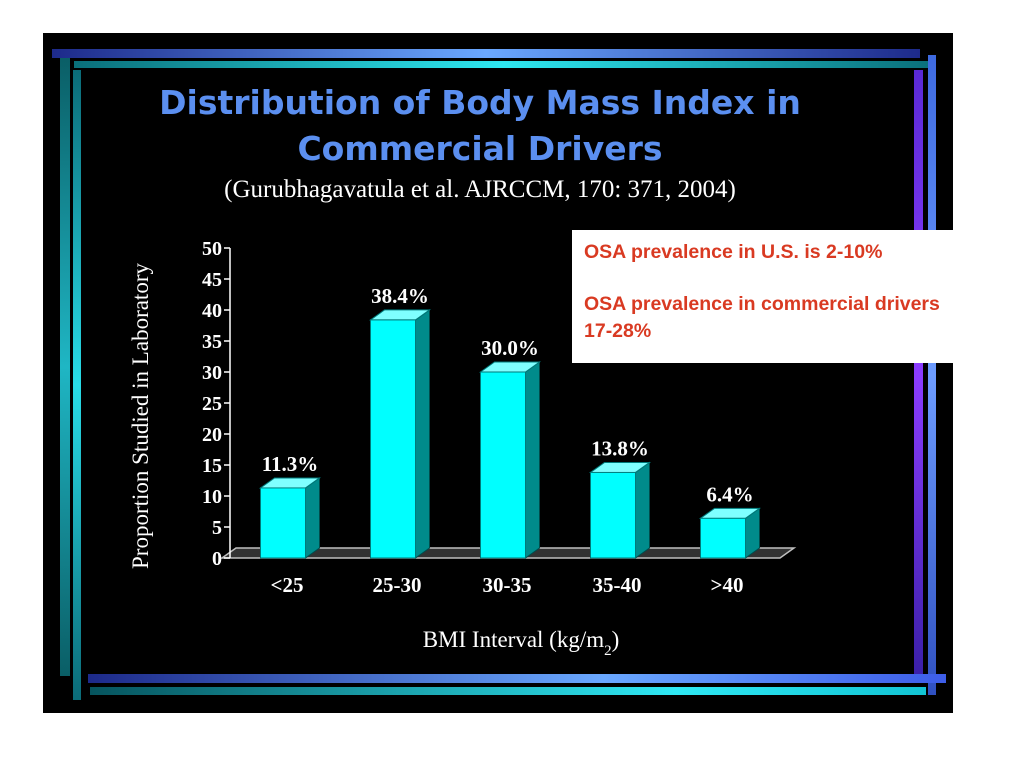  Describe the element at coordinates (508, 691) in the screenshot. I see `bottom-stripe-cyan` at that location.